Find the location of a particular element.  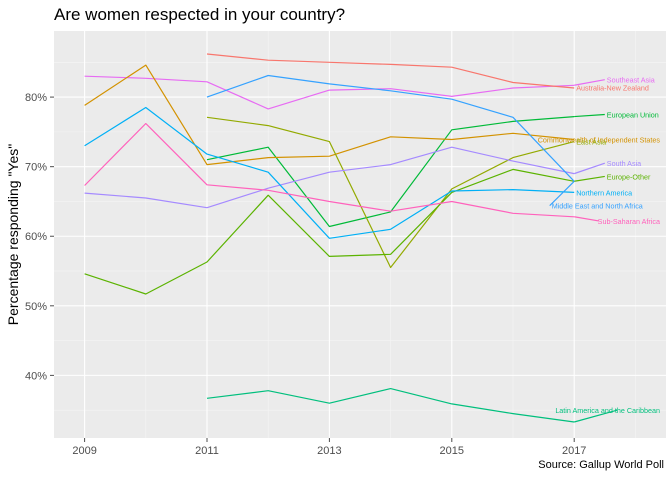

series-label: Sub-Saharan Africa is located at coordinates (629, 221).